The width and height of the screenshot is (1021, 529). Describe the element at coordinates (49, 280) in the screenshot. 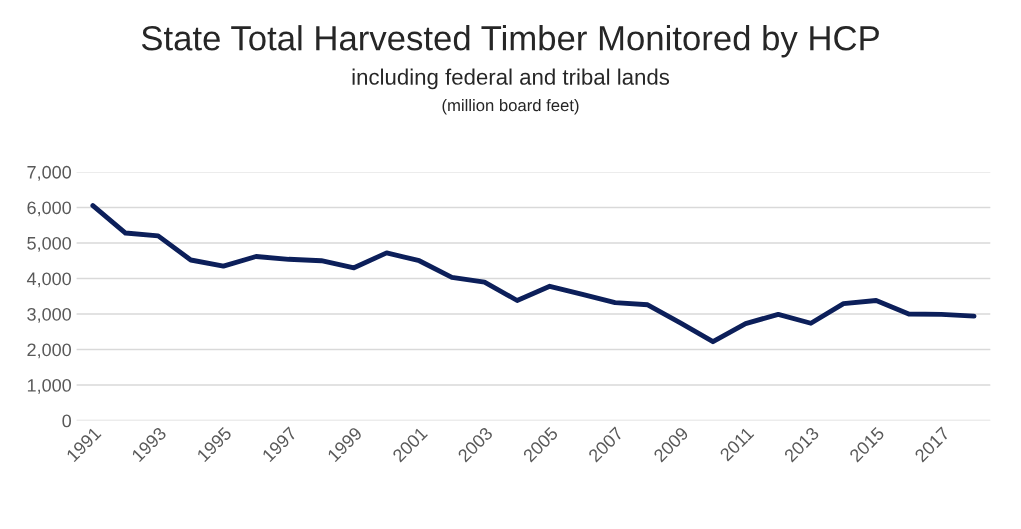

I see `y-tick-label: 4,000` at that location.